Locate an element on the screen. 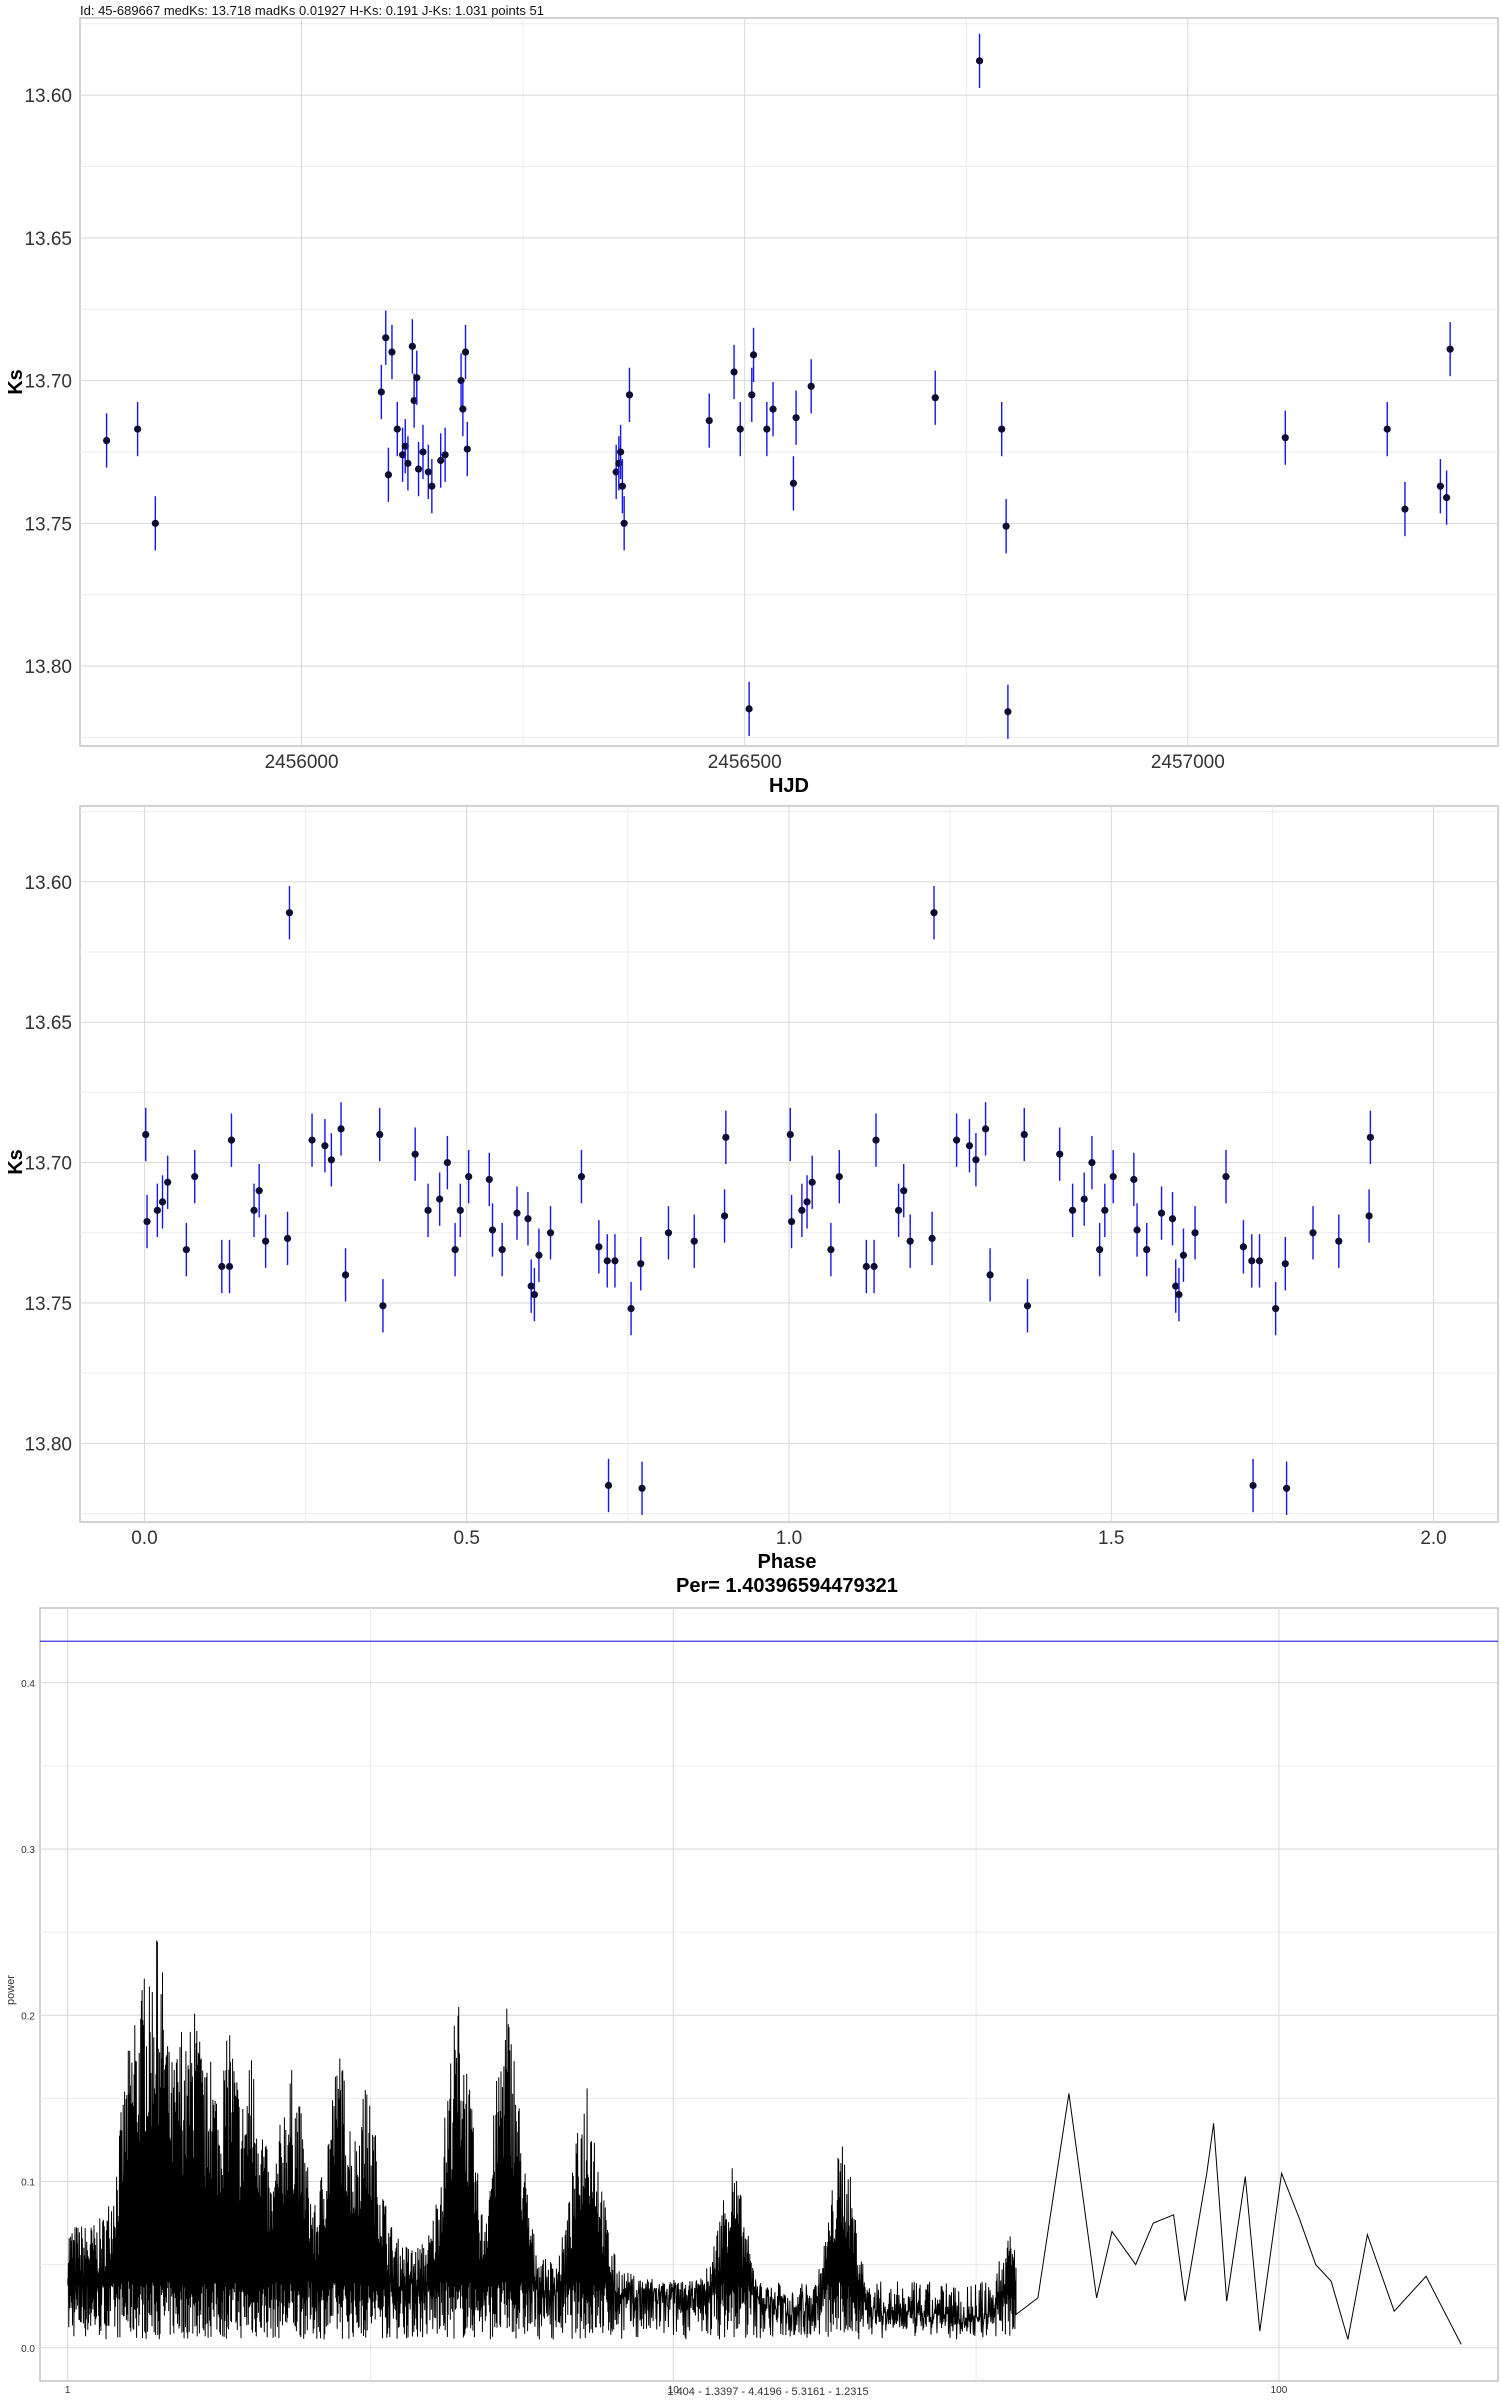 Image resolution: width=1500 pixels, height=2400 pixels. lightcurve-y-tick-label: 13.70 is located at coordinates (48, 382).